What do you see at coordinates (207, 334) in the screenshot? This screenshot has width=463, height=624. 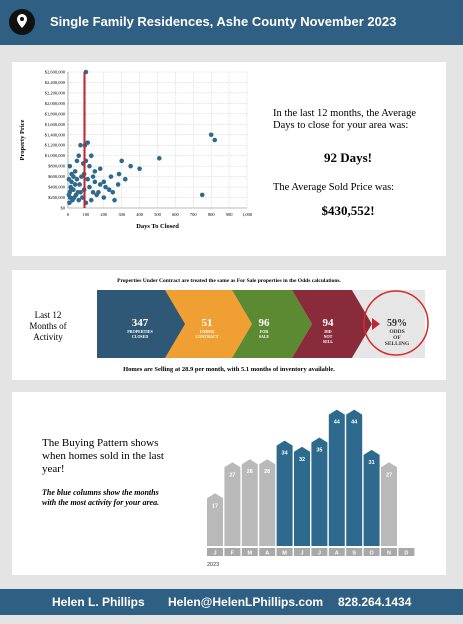 I see `step-label: UNDER CONTRACT` at bounding box center [207, 334].